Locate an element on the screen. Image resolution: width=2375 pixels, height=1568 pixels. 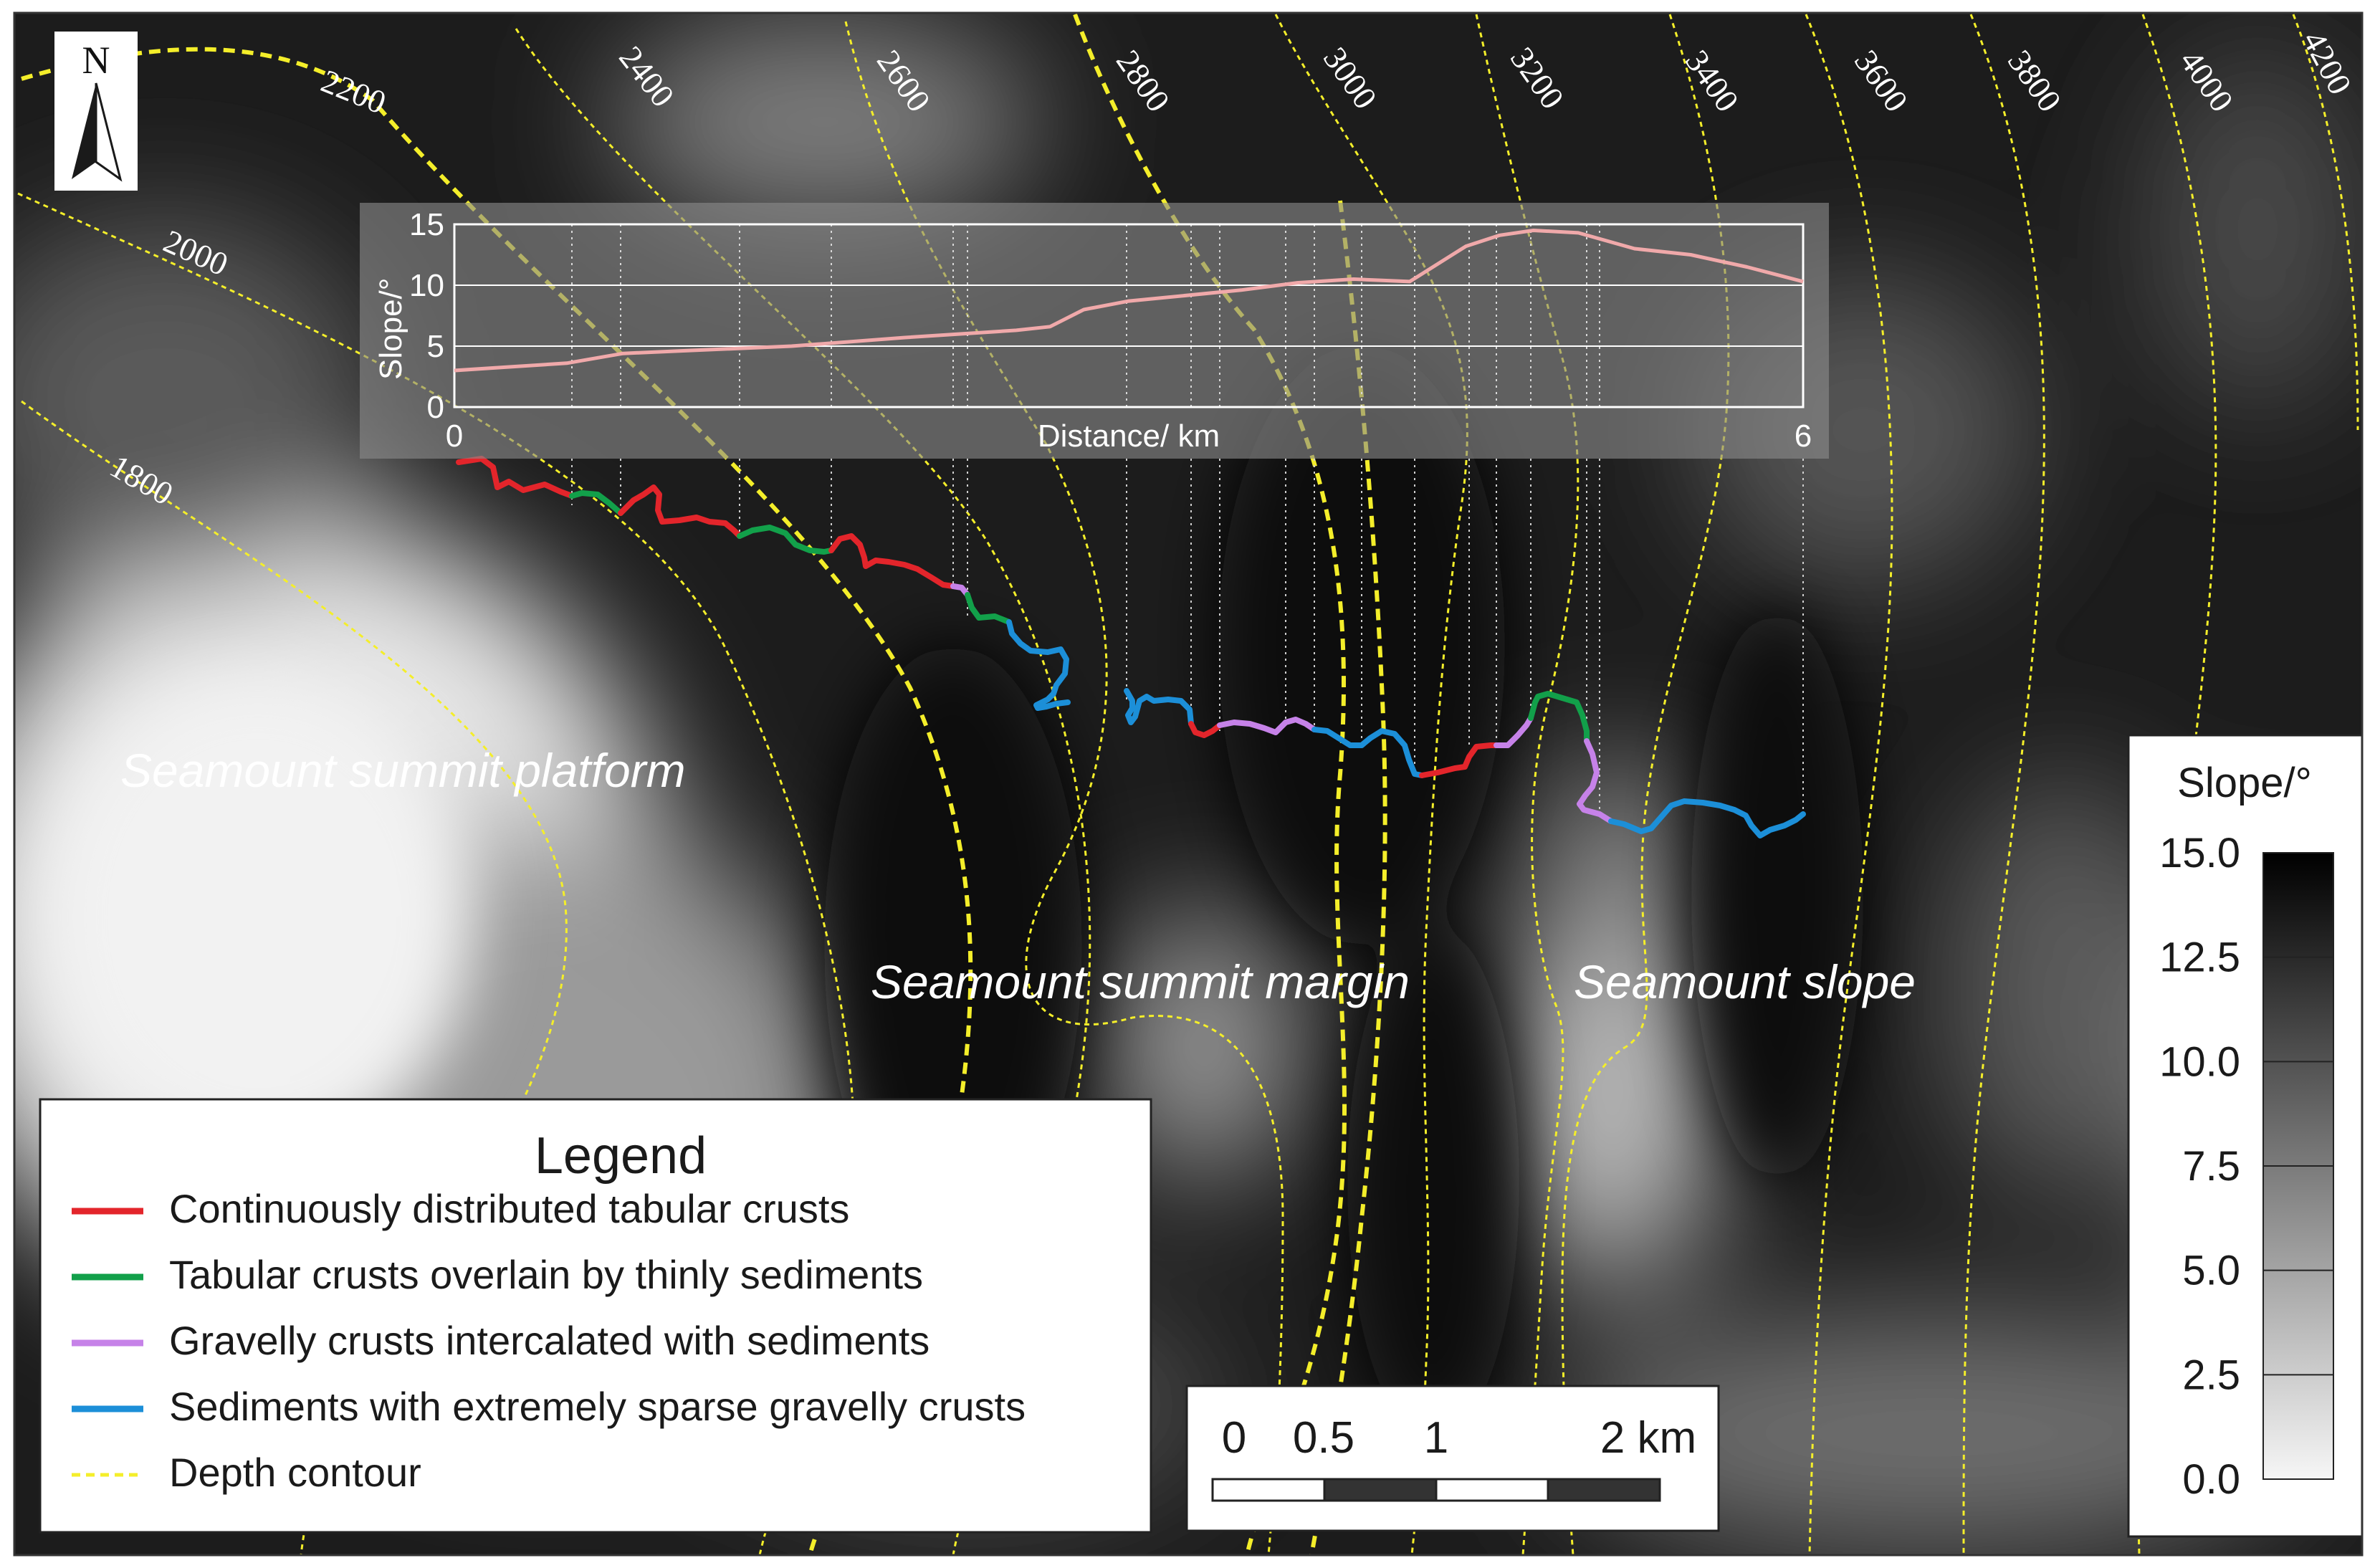
inset-x-axis-label: Distance/ km is located at coordinates (1129, 437).